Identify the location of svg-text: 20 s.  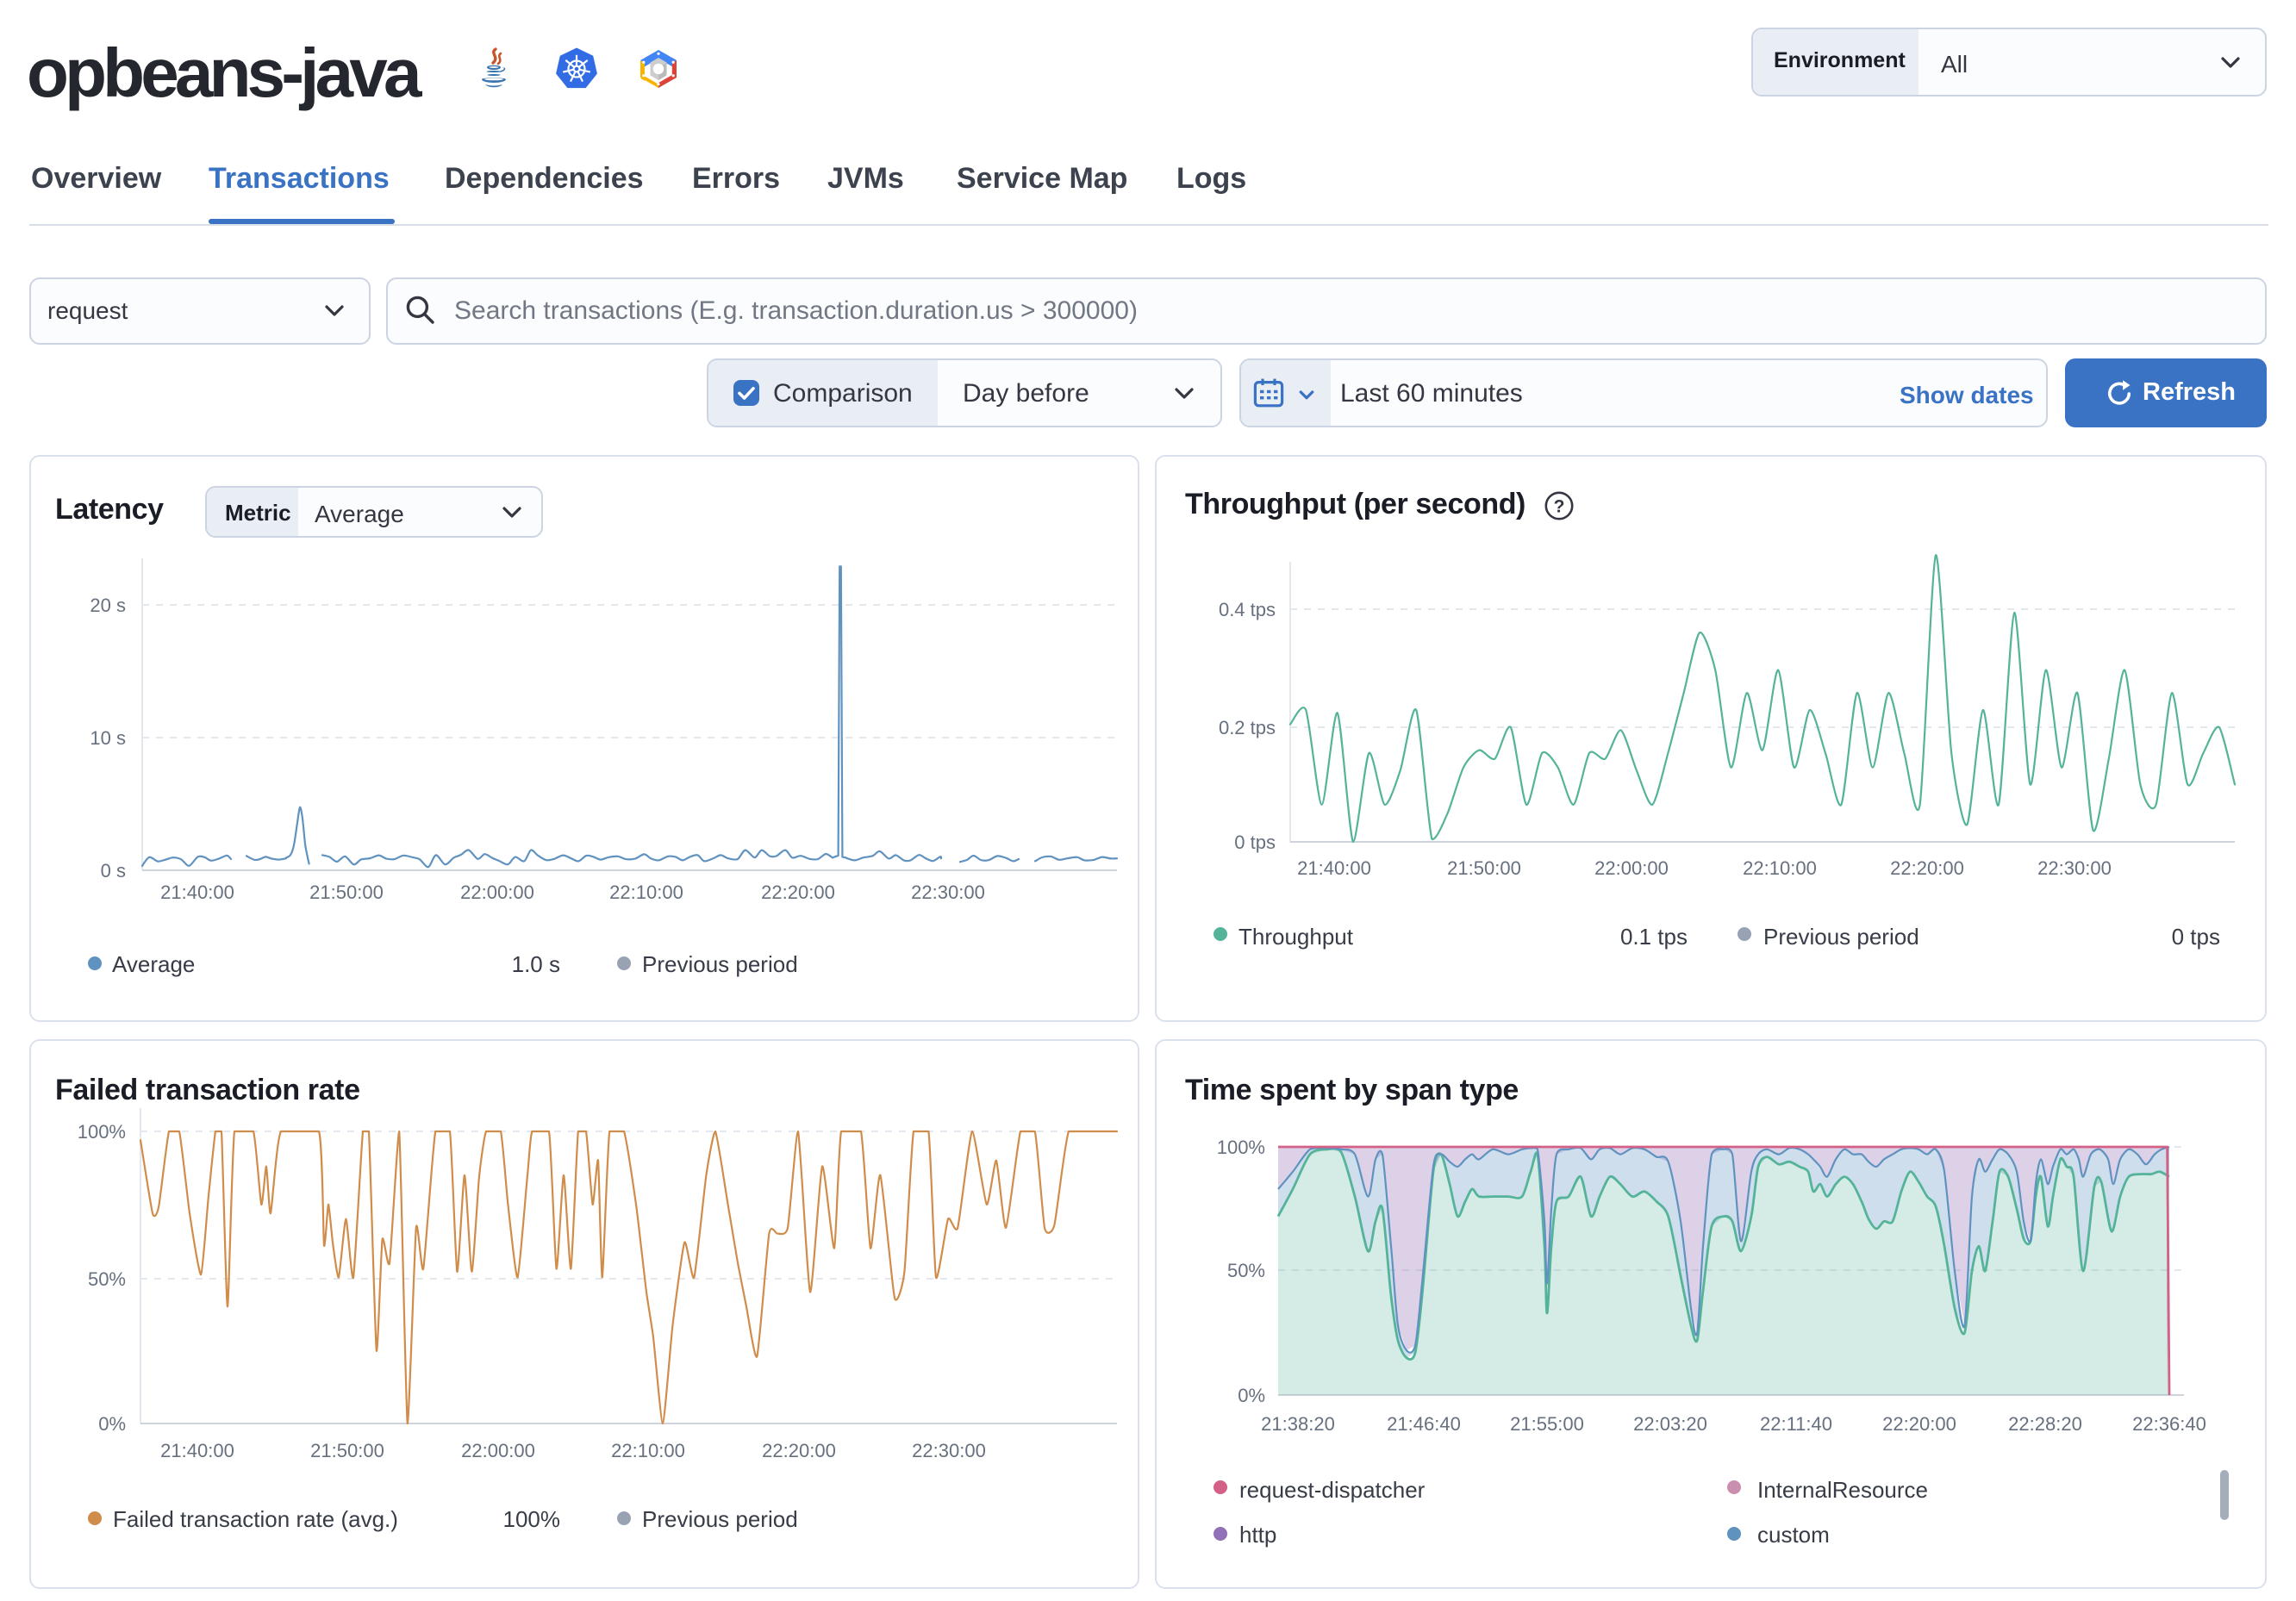
(107, 605).